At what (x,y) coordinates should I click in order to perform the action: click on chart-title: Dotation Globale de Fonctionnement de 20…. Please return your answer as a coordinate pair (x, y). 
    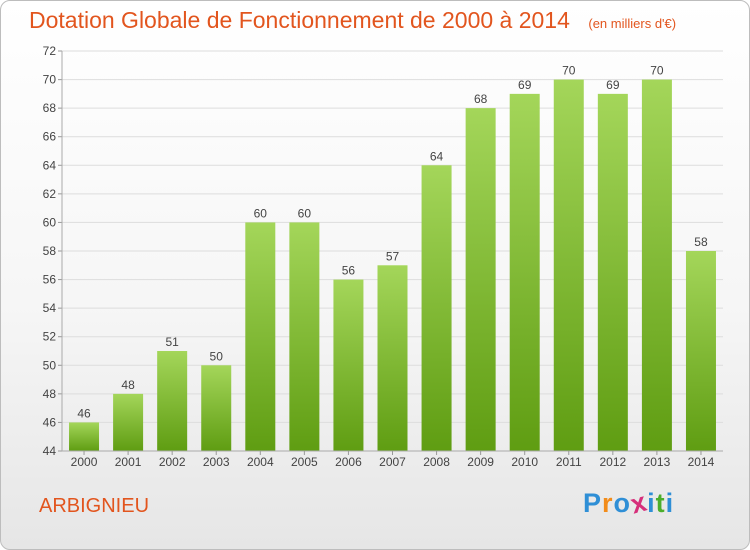
    Looking at the image, I should click on (299, 20).